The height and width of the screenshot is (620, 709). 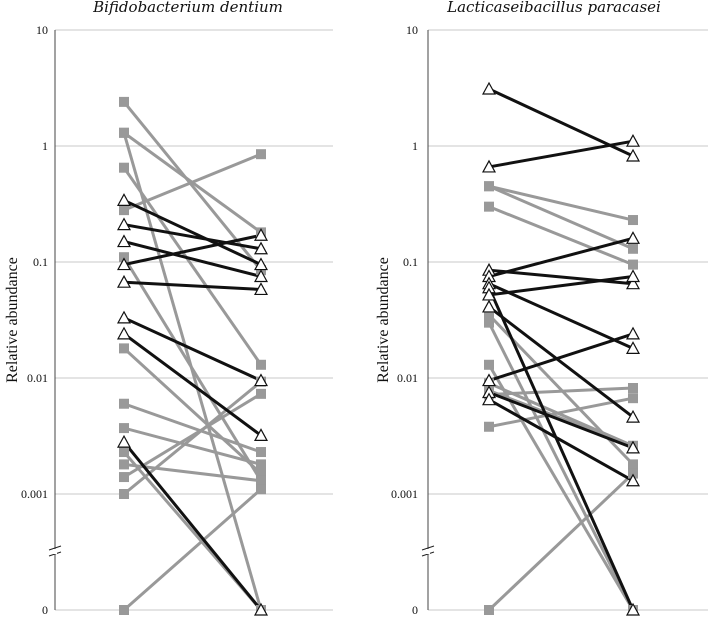 What do you see at coordinates (187, 8) in the screenshot?
I see `chart-title: Bifidobacterium dentium` at bounding box center [187, 8].